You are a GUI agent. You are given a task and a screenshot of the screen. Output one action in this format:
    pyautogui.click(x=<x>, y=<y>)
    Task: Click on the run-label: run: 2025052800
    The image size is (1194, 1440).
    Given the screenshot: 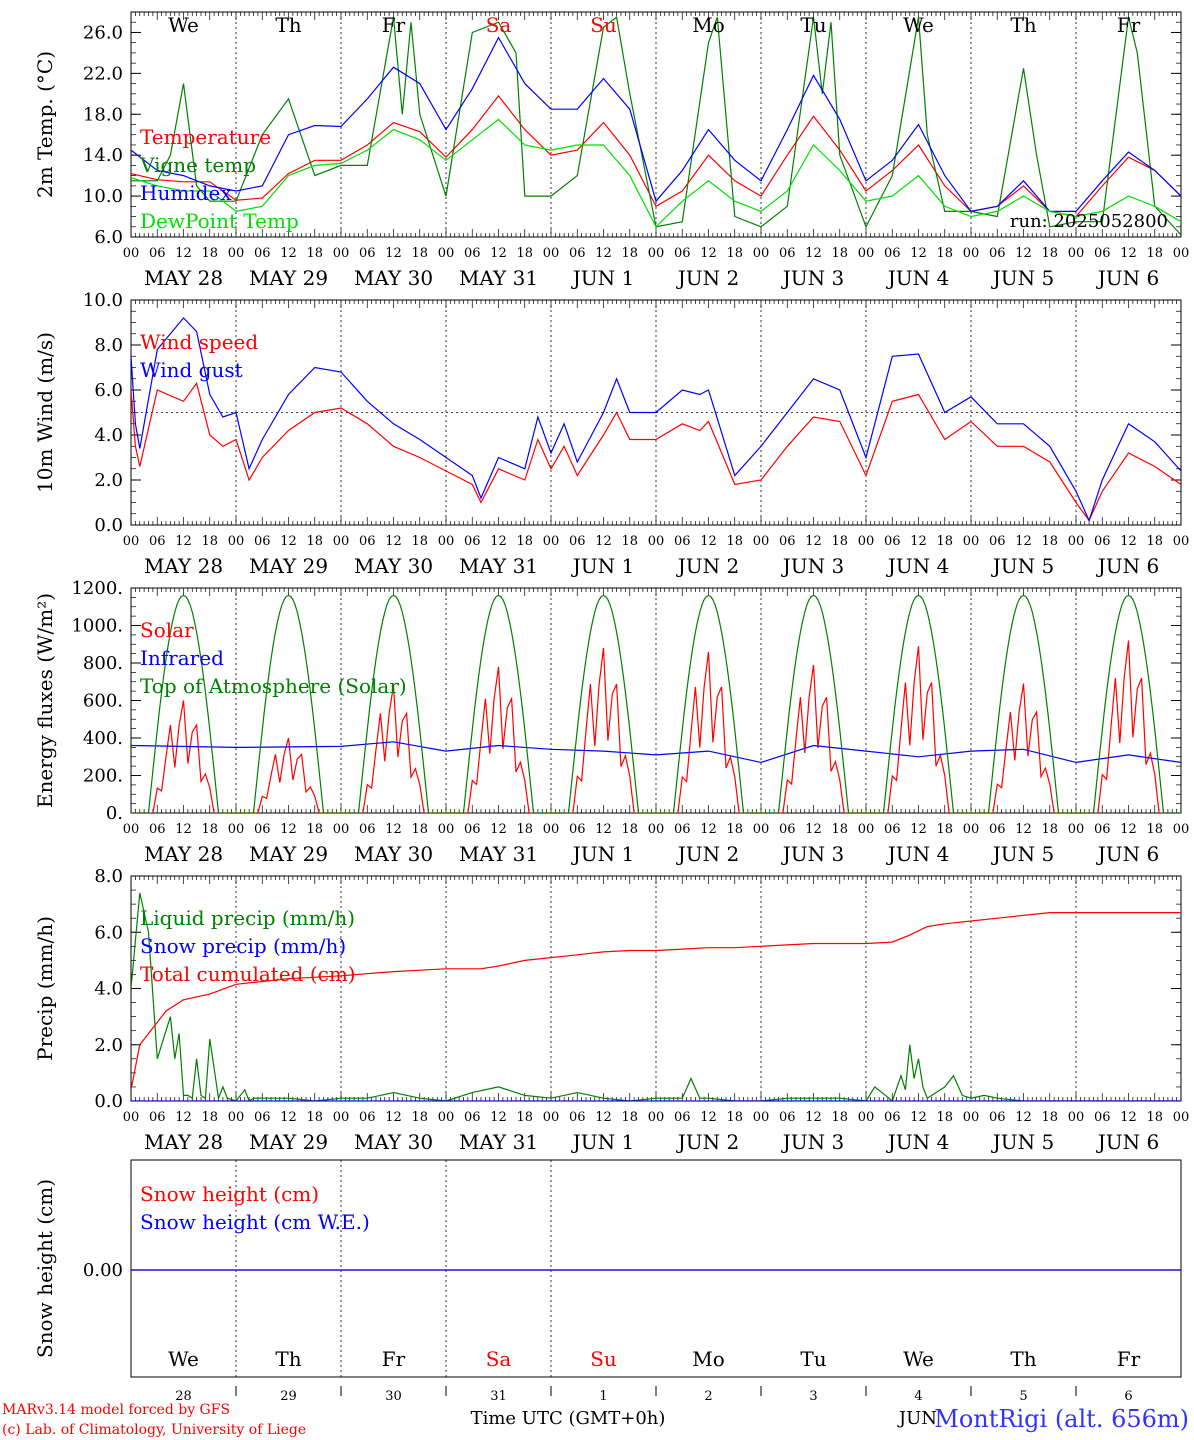 What is the action you would take?
    pyautogui.click(x=1089, y=221)
    